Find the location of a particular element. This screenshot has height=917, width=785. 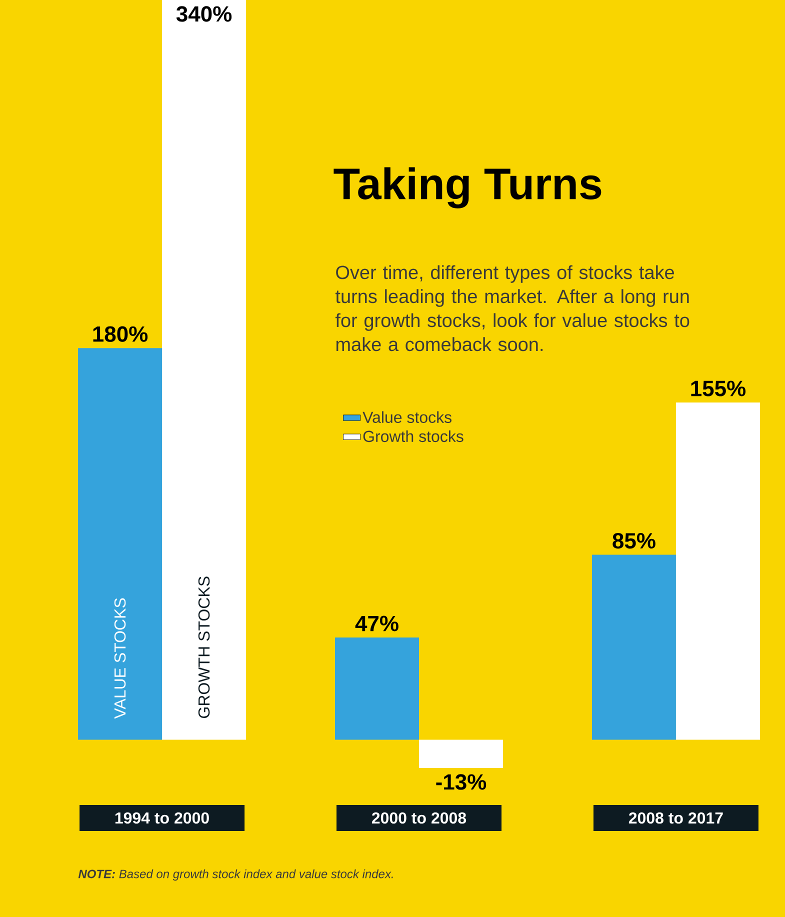

data-label: 155% is located at coordinates (718, 388).